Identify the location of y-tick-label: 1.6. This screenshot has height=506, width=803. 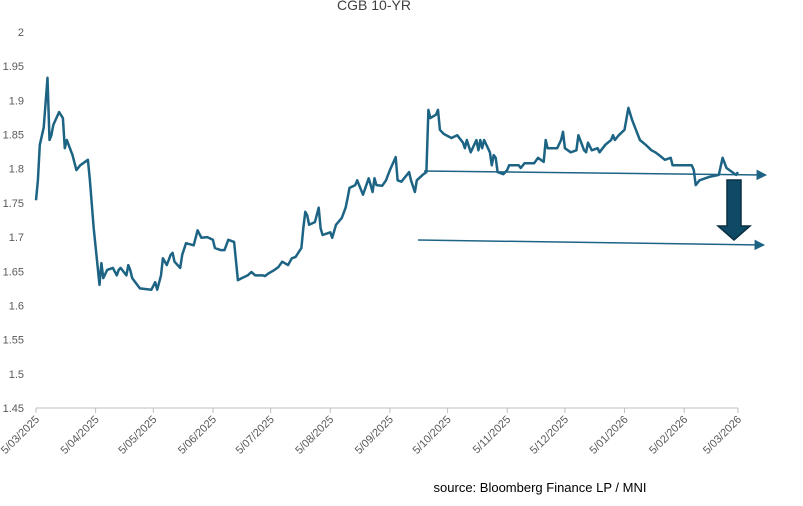
(16, 306).